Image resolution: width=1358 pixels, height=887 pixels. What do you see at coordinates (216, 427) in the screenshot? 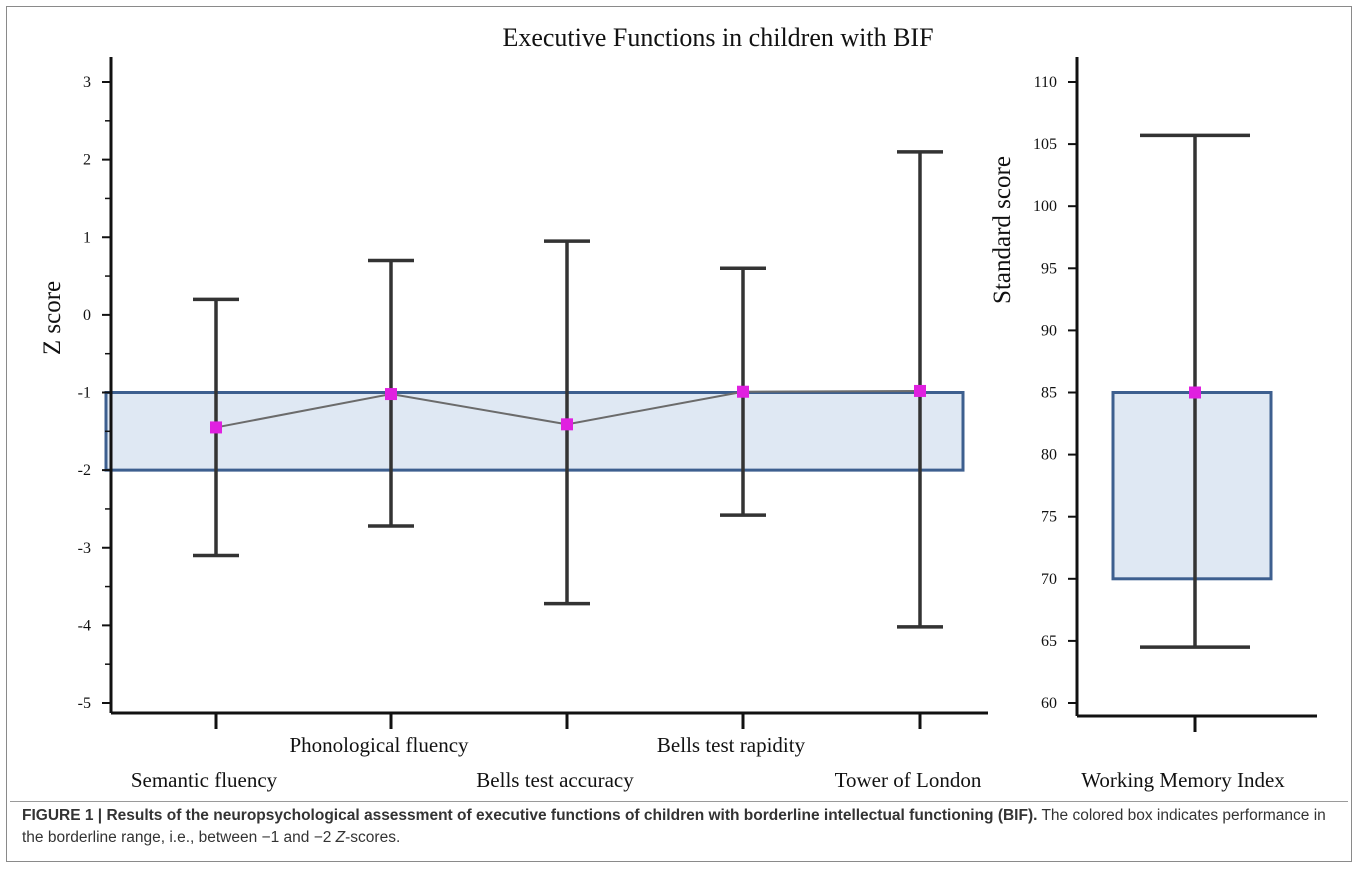
I see `mean-marker-semantic-fluency` at bounding box center [216, 427].